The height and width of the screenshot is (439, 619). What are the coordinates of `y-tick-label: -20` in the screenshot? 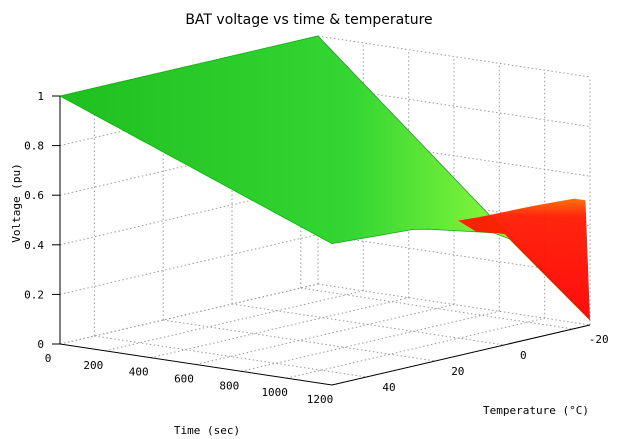 It's located at (599, 339).